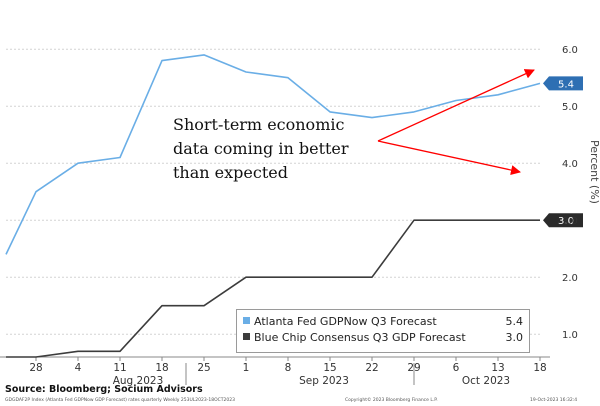 The height and width of the screenshot is (406, 600). I want to click on y-tick-label: 3.0, so click(570, 221).